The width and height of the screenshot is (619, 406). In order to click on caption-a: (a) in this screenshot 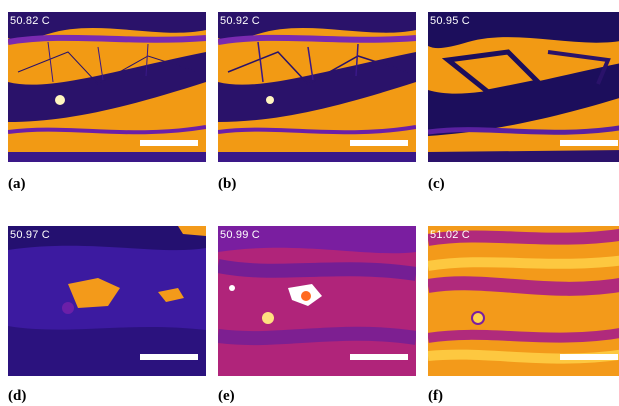, I will do `click(17, 184)`.